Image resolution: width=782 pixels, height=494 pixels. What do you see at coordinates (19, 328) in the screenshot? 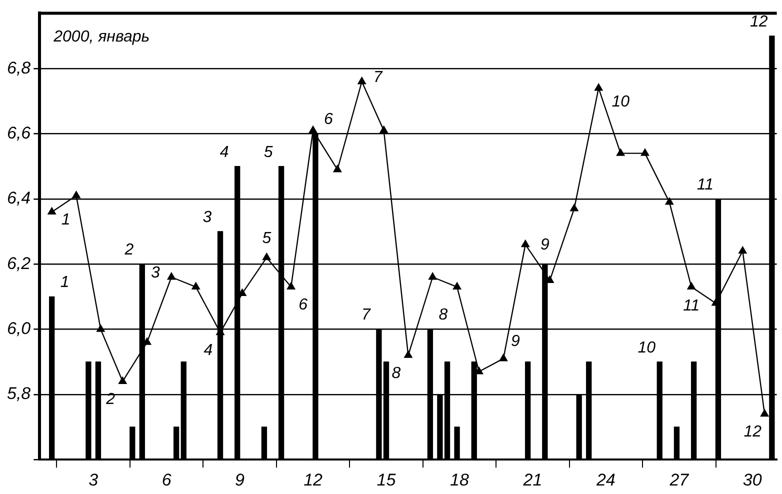
I see `y-tick-label: 6,0` at bounding box center [19, 328].